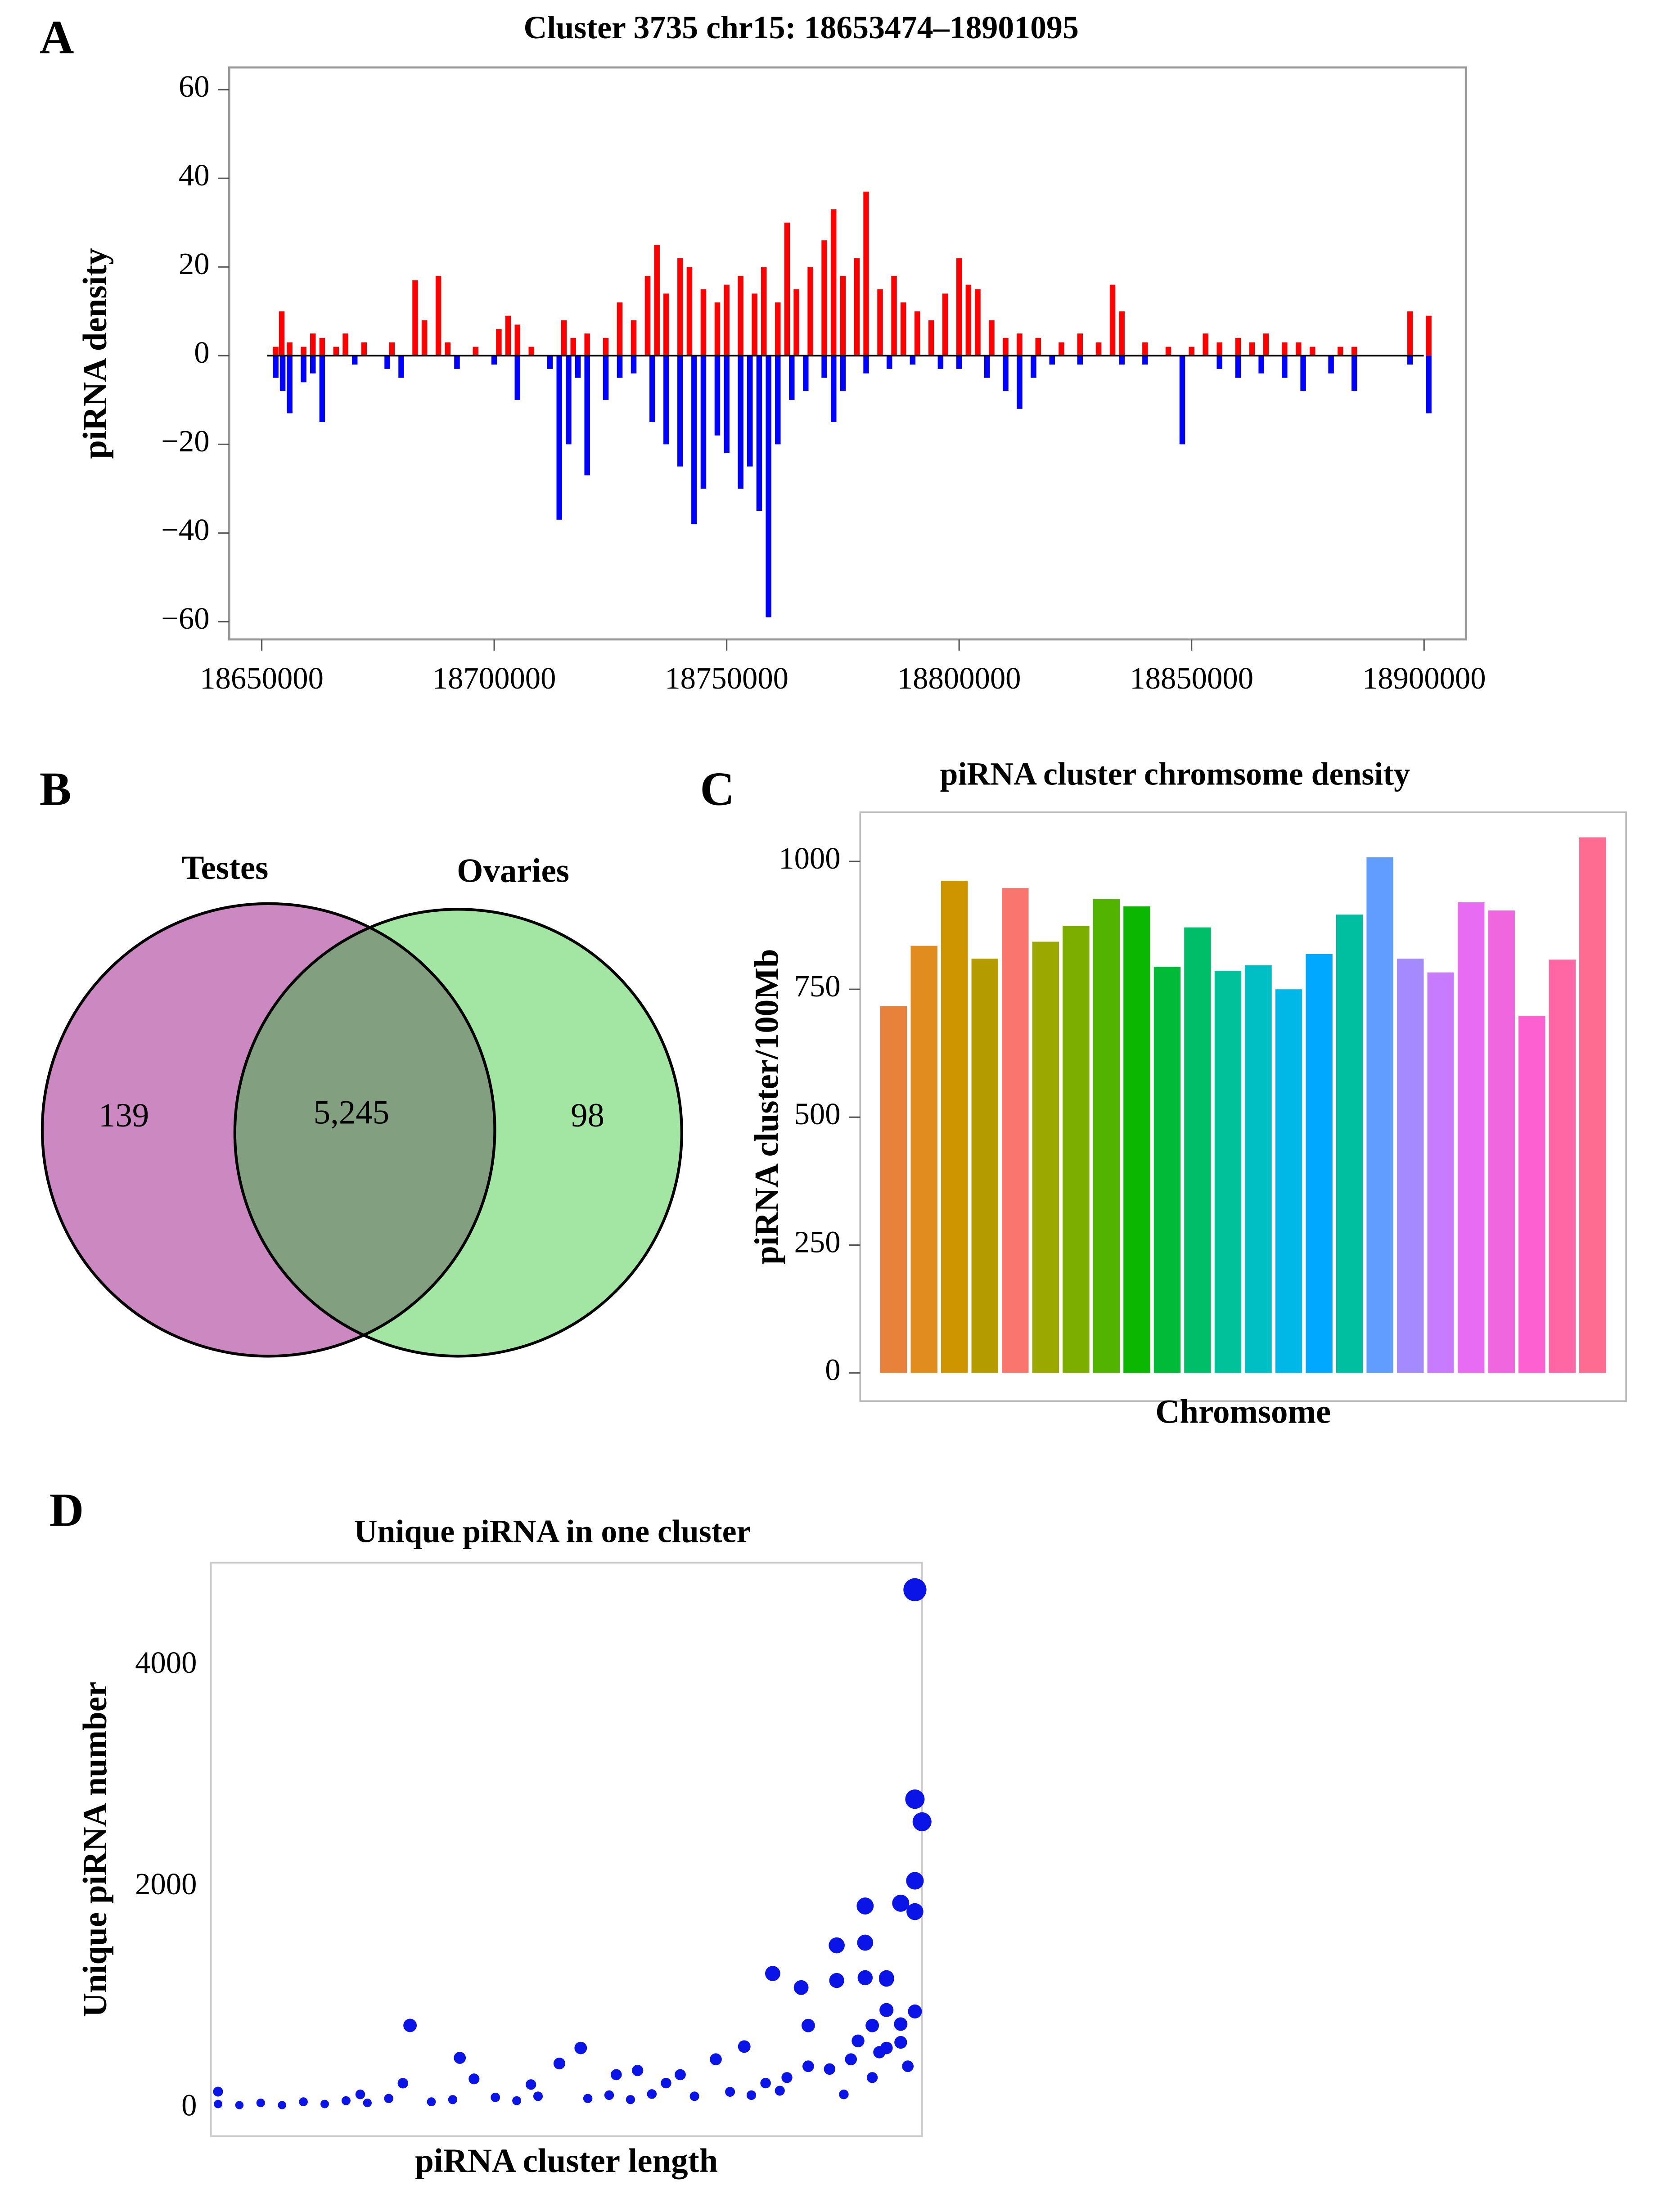  I want to click on y-tick-label: 60, so click(194, 86).